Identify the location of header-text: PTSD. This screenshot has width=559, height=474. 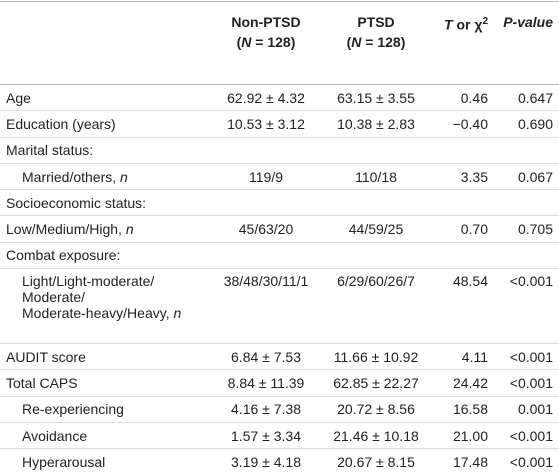
(376, 22).